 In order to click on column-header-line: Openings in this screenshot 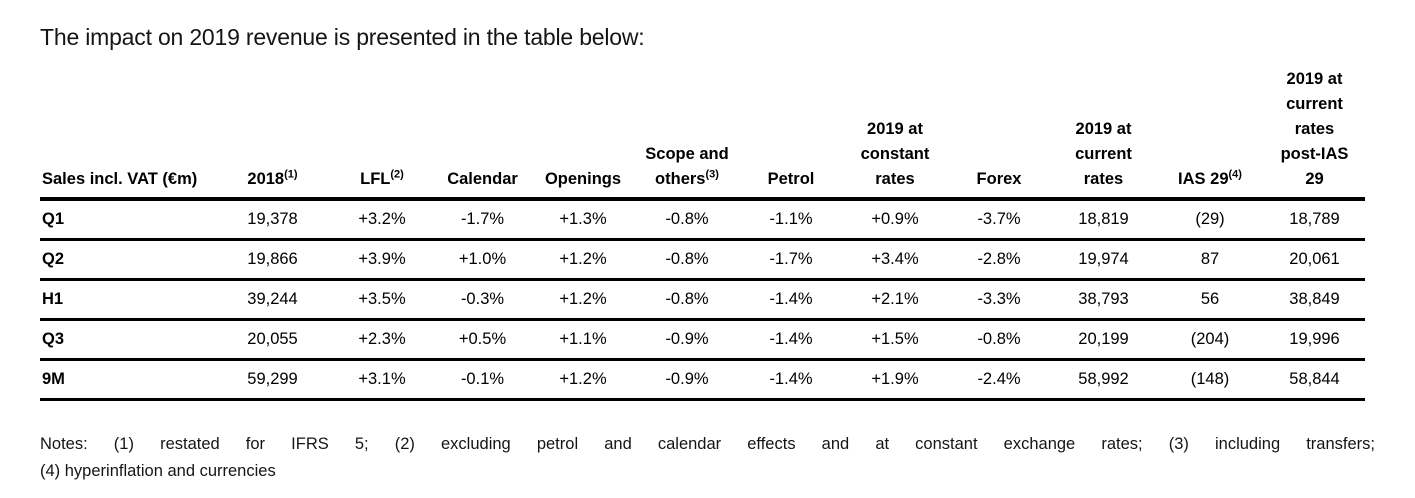, I will do `click(583, 179)`.